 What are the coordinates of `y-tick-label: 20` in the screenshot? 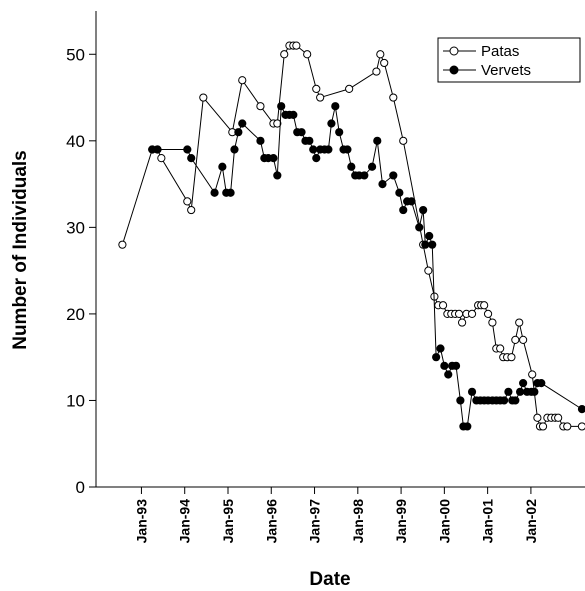 It's located at (75, 314).